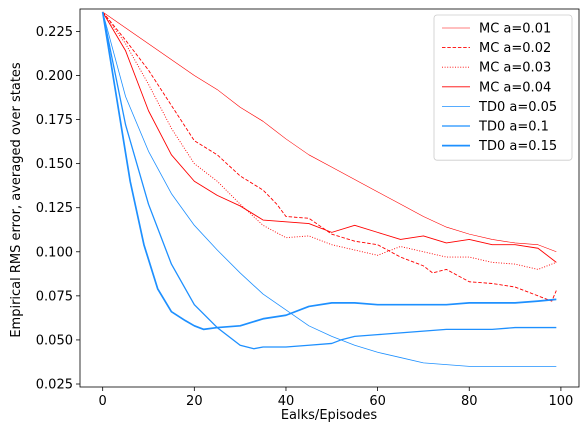 This screenshot has width=585, height=432. I want to click on legend-label-0: MC a=0.01, so click(515, 29).